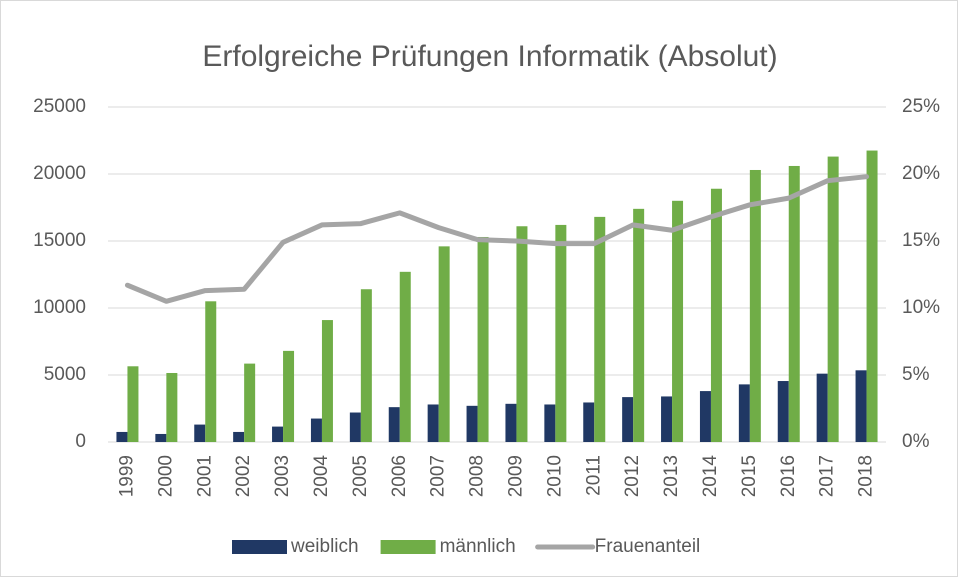 This screenshot has width=959, height=583. I want to click on y2-tick-label: 10%, so click(921, 307).